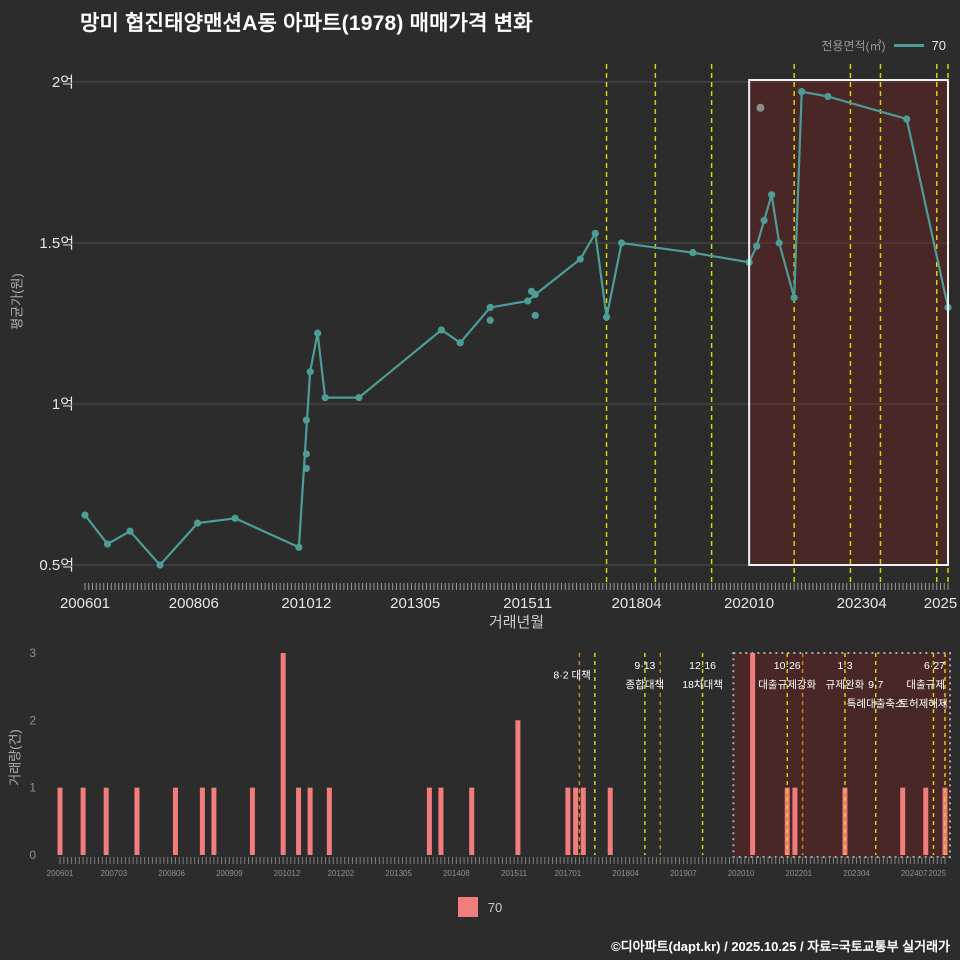 This screenshot has width=960, height=960. What do you see at coordinates (637, 603) in the screenshot?
I see `x-tick-label: 201804` at bounding box center [637, 603].